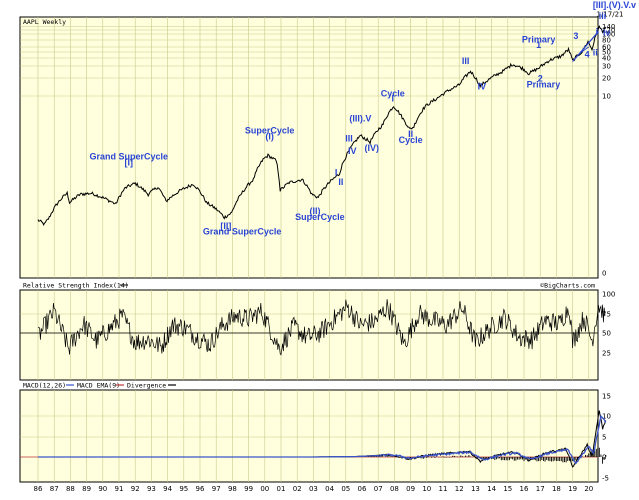 The width and height of the screenshot is (639, 500). Describe the element at coordinates (459, 489) in the screenshot. I see `x-tick-label: 12` at that location.